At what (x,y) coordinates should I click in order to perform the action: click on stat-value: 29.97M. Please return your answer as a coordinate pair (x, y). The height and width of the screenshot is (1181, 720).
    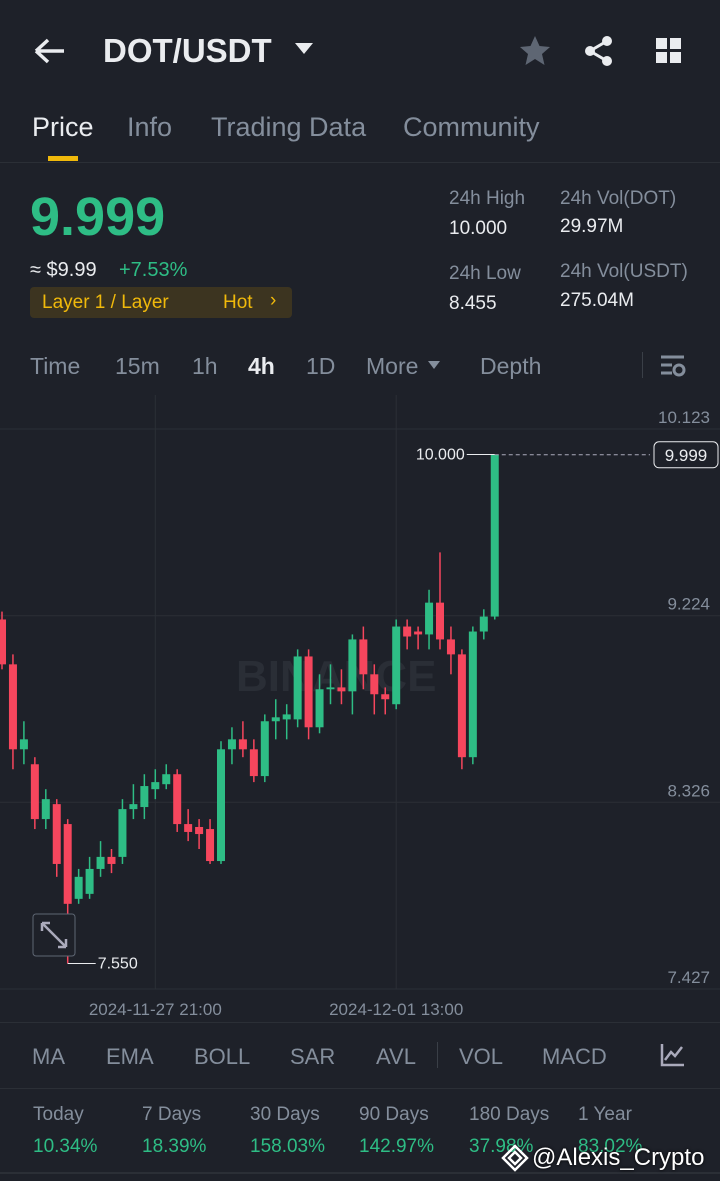
    Looking at the image, I should click on (592, 226).